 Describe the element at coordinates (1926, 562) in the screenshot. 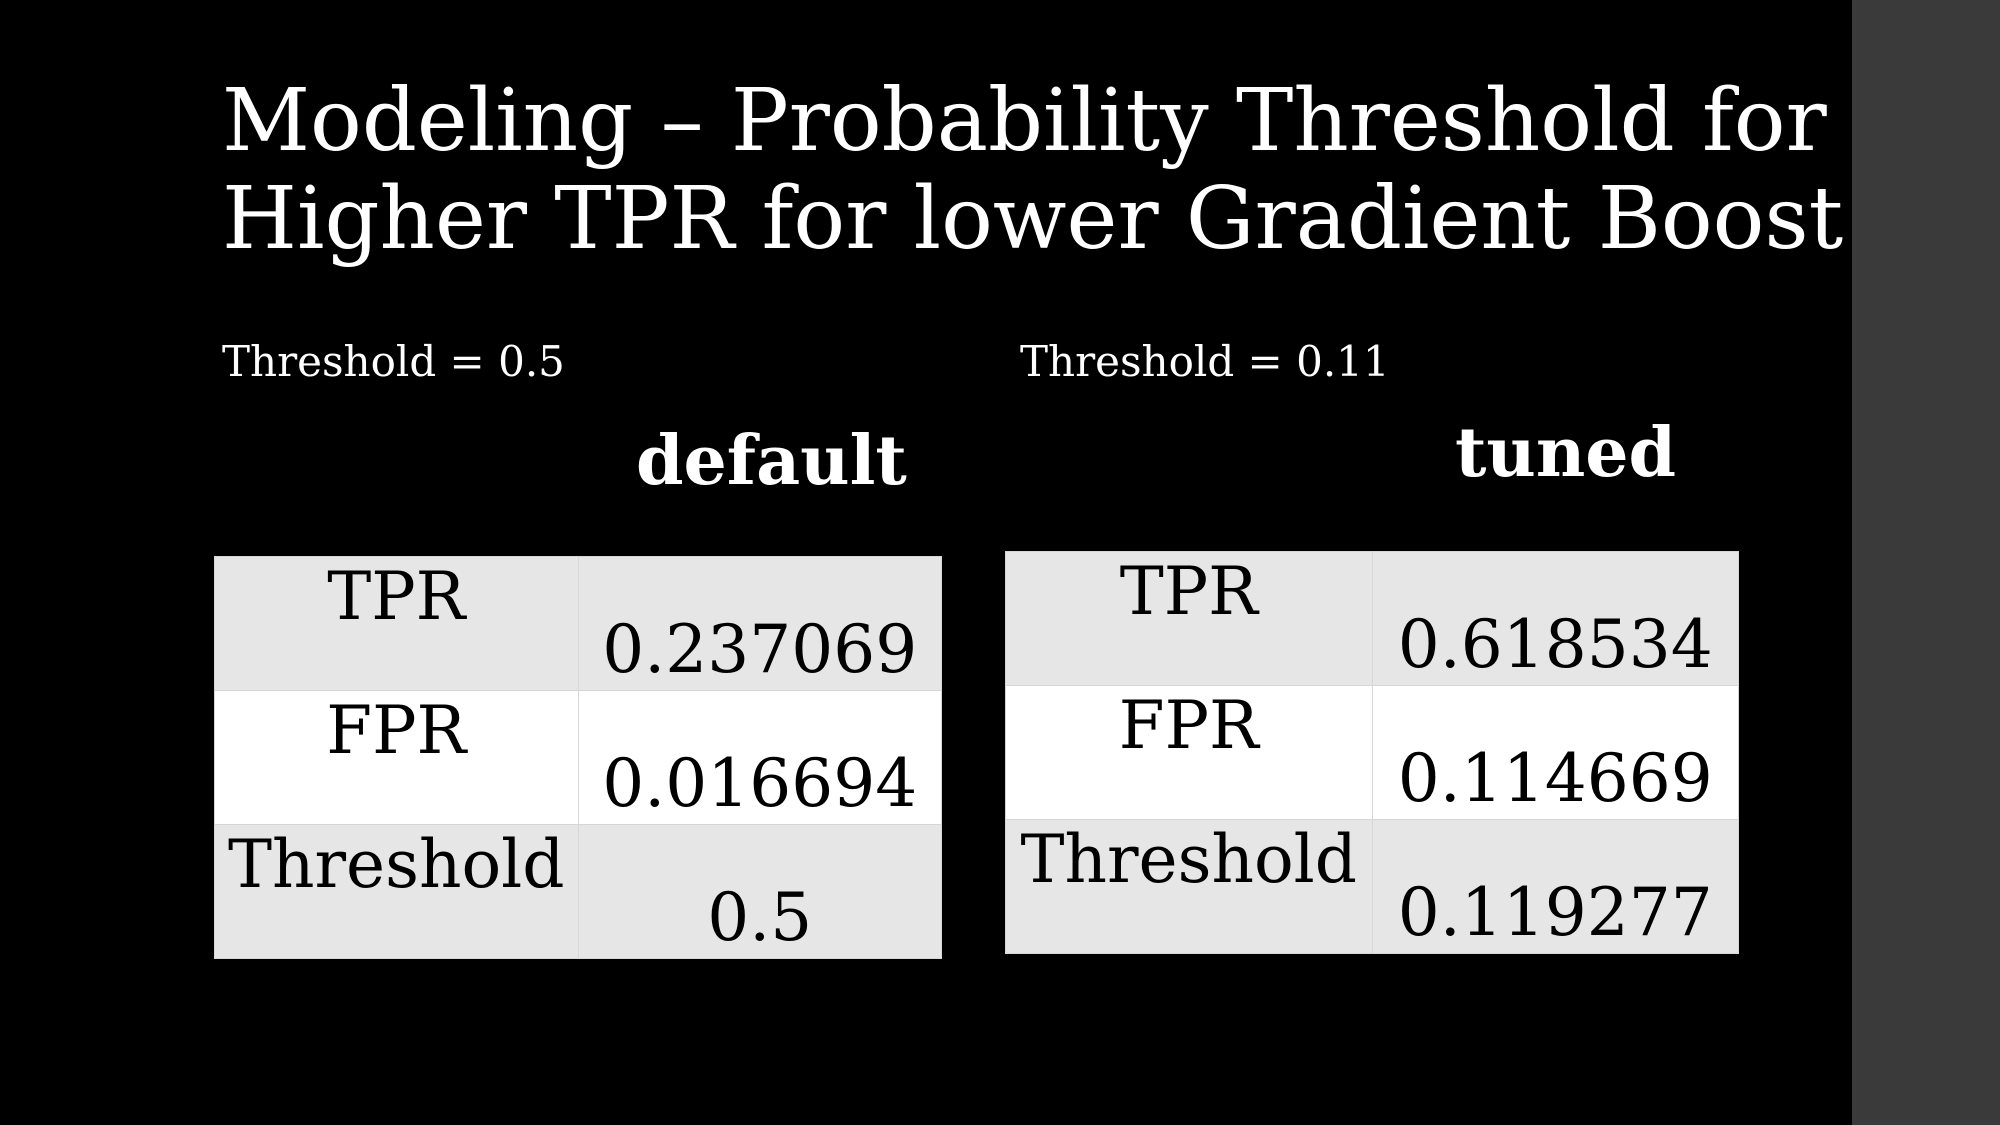

I see `side-panel` at that location.